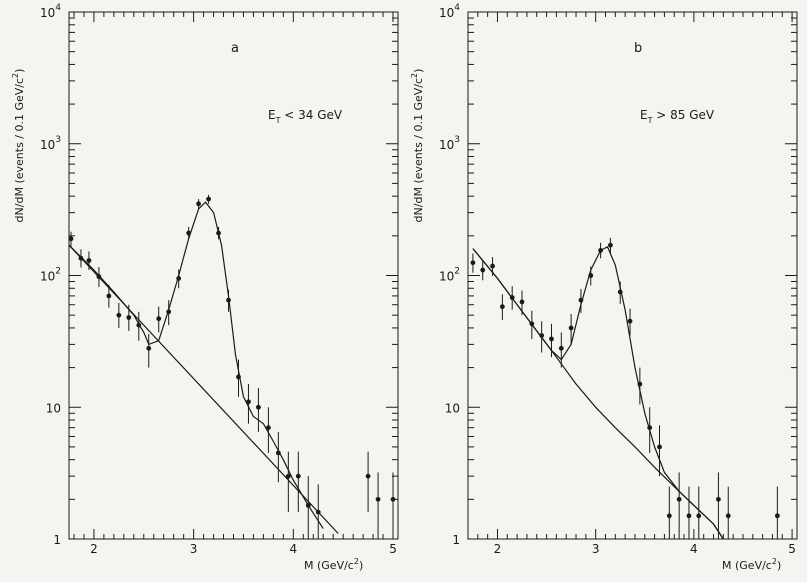  Describe the element at coordinates (677, 116) in the screenshot. I see `et-cut-annotation: ET > 85 GeV` at that location.